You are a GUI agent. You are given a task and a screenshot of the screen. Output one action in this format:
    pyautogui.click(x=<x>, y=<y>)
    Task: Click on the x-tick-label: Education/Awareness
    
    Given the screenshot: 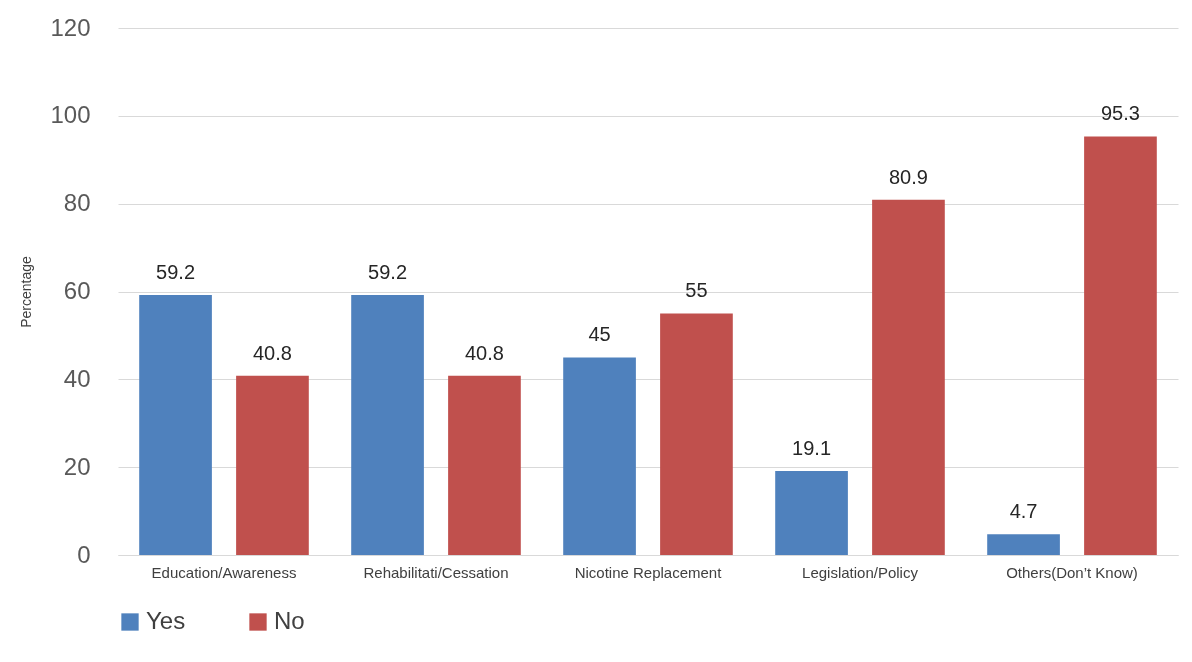 What is the action you would take?
    pyautogui.click(x=224, y=572)
    